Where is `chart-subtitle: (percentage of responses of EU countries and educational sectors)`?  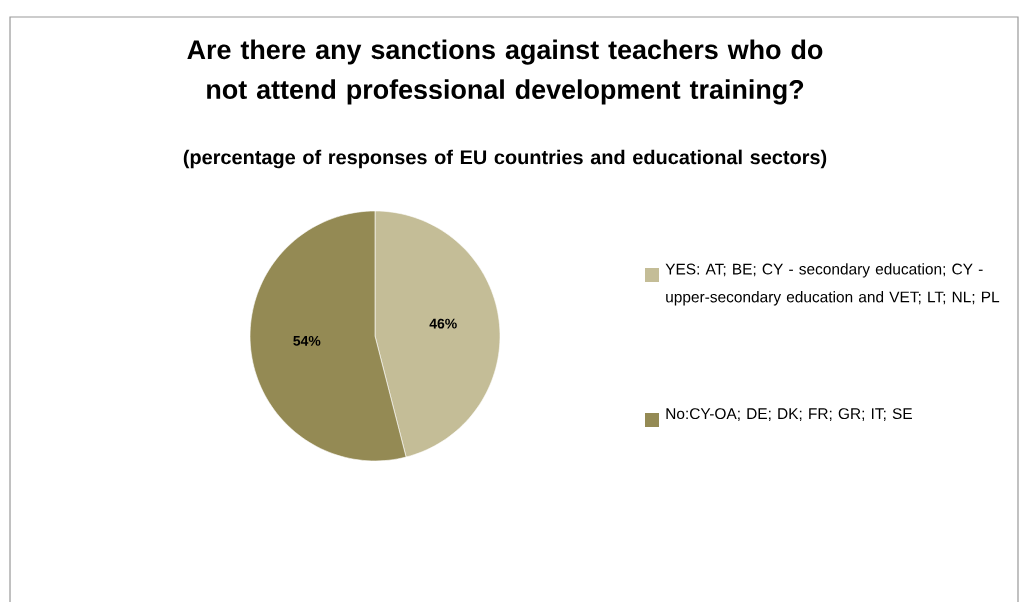 chart-subtitle: (percentage of responses of EU countries and educational sectors) is located at coordinates (505, 159).